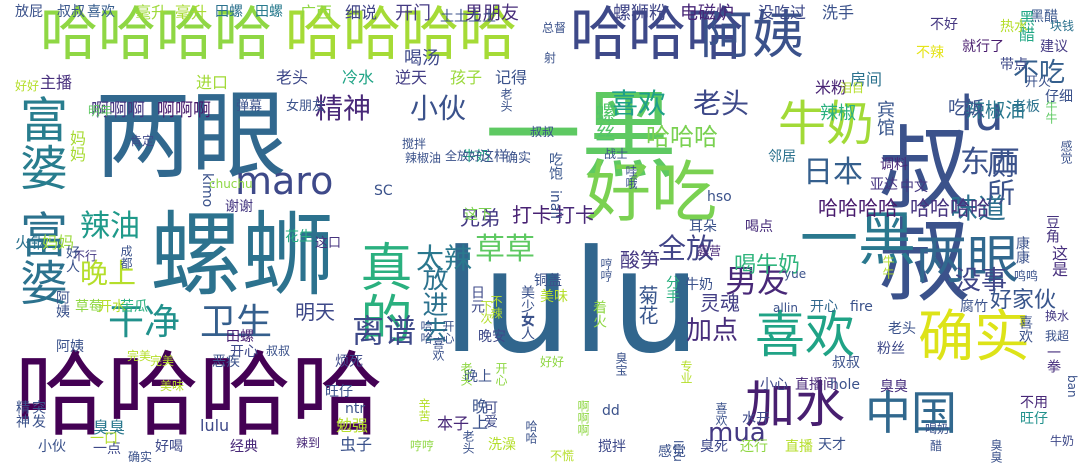 This screenshot has width=1080, height=463. Describe the element at coordinates (911, 413) in the screenshot. I see `word-cloud-word: 中国` at that location.